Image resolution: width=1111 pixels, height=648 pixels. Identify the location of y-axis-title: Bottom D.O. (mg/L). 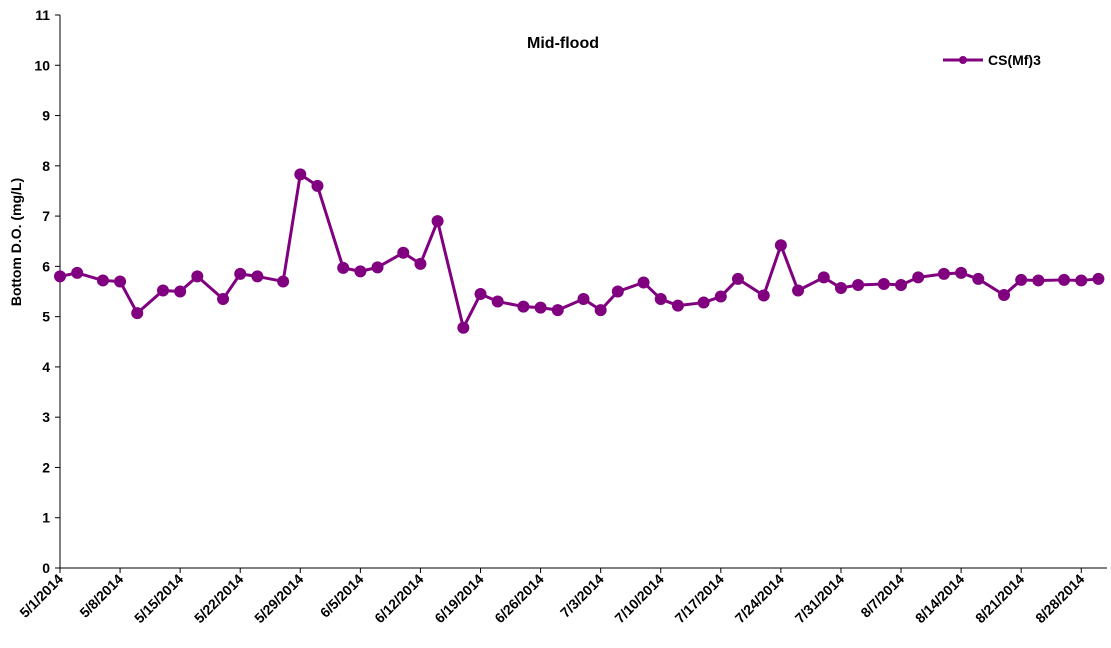
(16, 242).